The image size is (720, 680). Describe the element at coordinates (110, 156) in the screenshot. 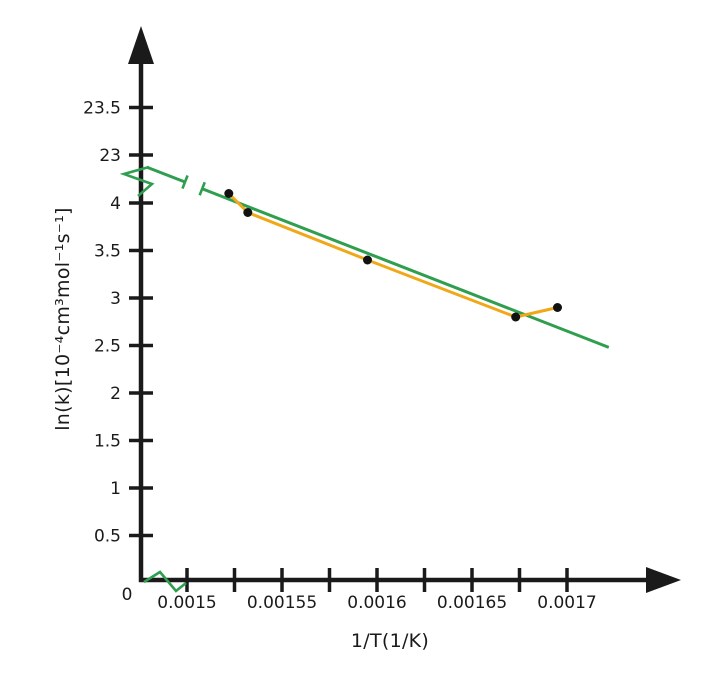

I see `y-tick-label: 23` at that location.